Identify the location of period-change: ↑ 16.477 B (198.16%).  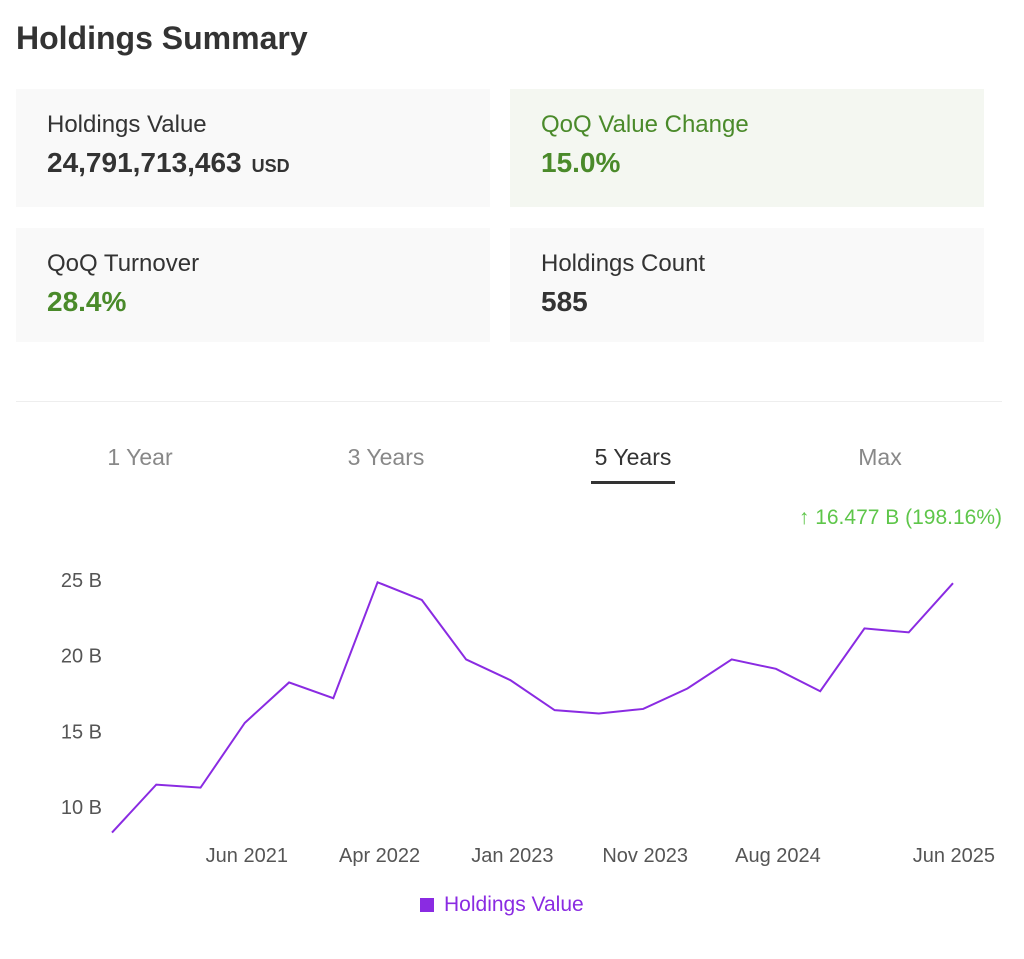
(900, 517).